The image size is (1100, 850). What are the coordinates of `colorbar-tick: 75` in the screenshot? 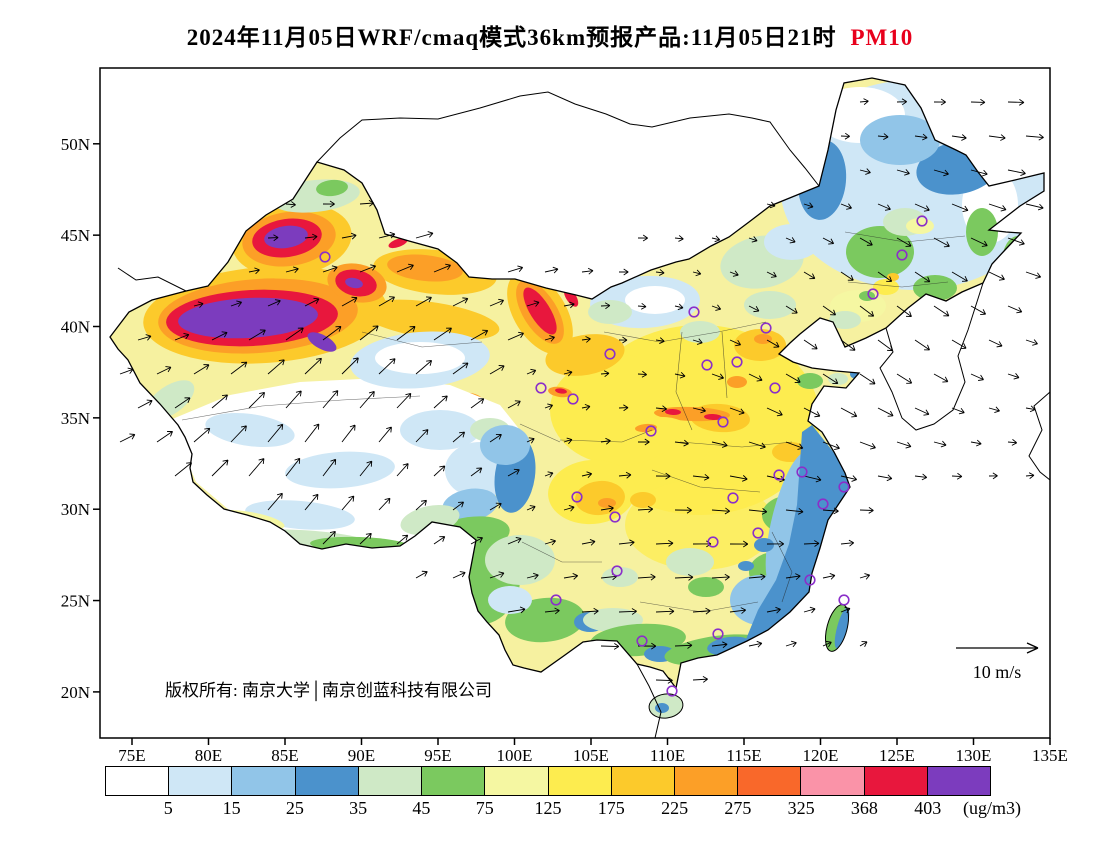 It's located at (484, 808).